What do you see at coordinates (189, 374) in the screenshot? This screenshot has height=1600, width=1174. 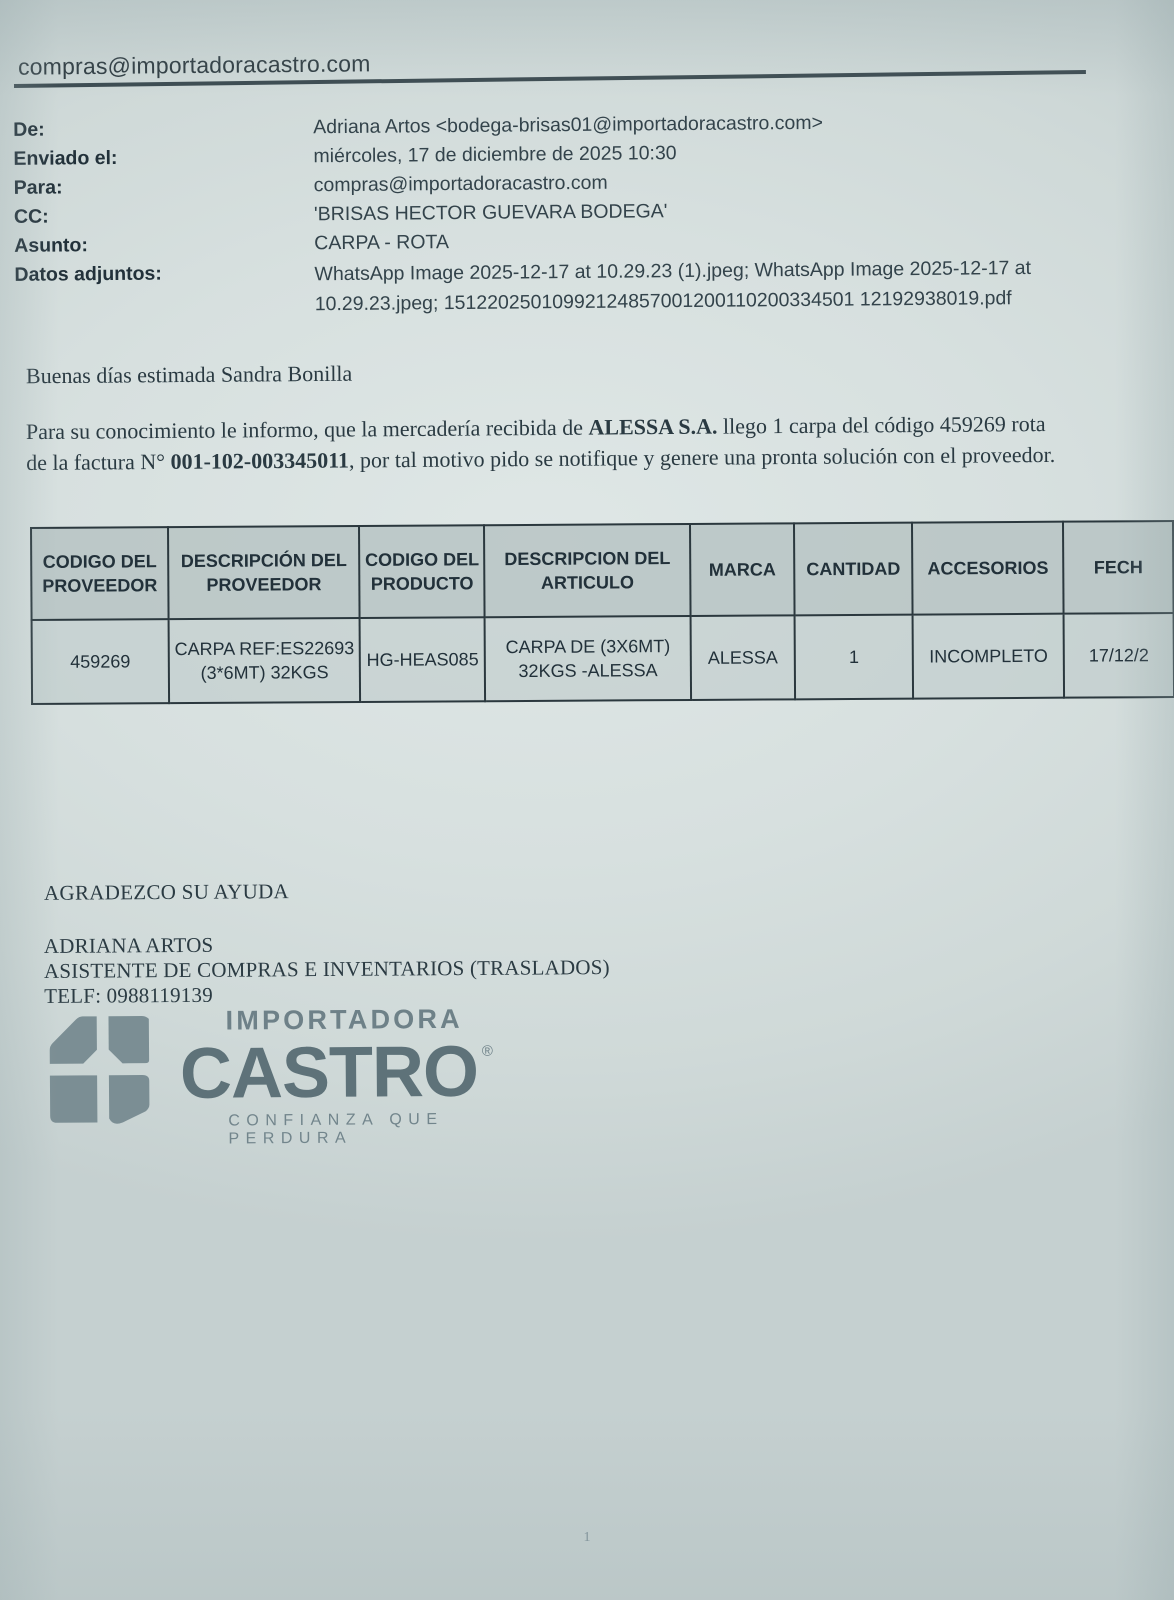 I see `body-greeting: Buenas días estimada Sandra Bonilla` at bounding box center [189, 374].